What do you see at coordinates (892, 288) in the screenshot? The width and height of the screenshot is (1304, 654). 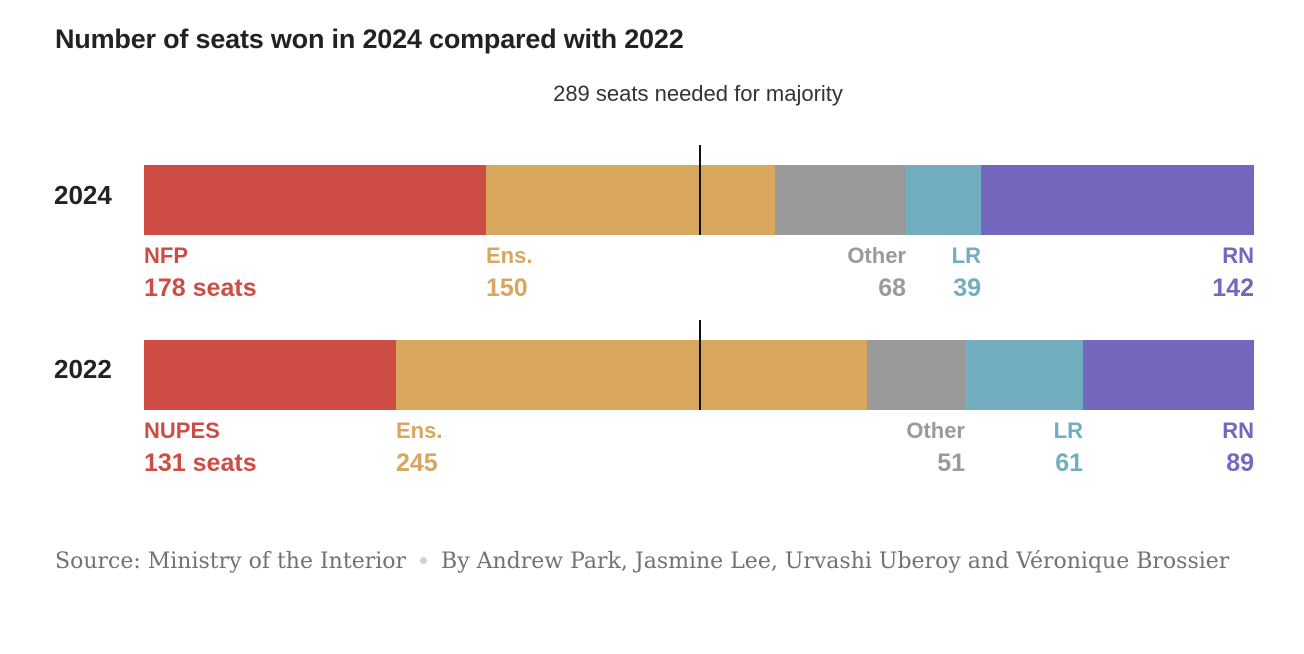 I see `segment-value-other-2024: 68` at bounding box center [892, 288].